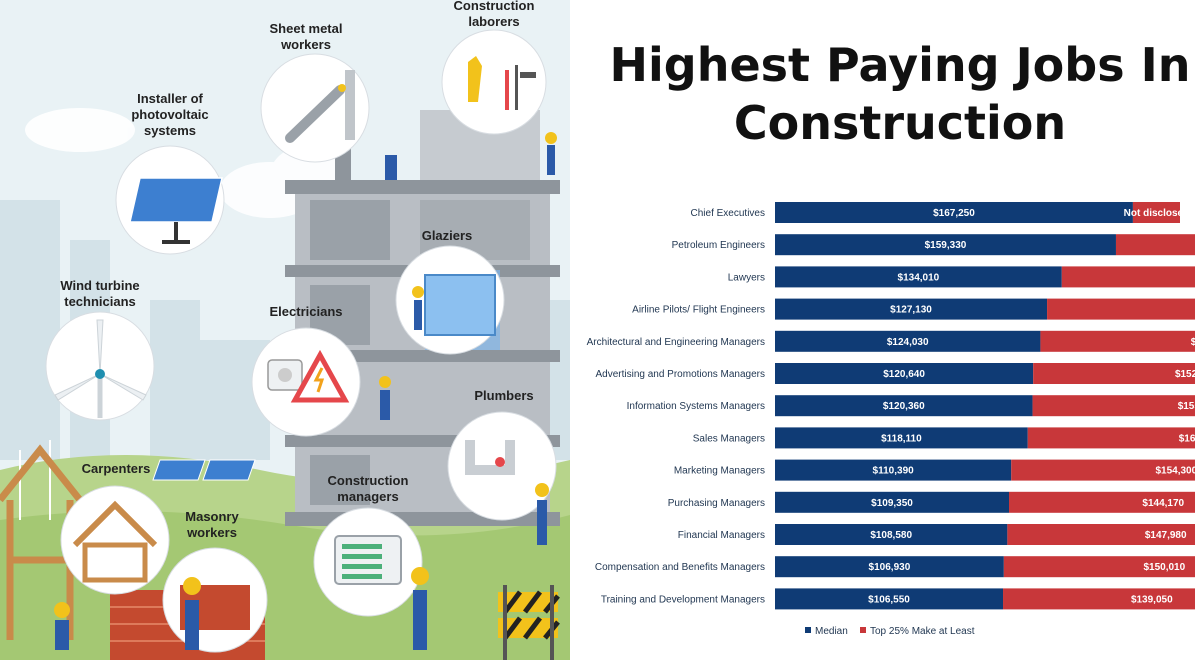  Describe the element at coordinates (1164, 567) in the screenshot. I see `bar-label-top25: $150,010` at that location.